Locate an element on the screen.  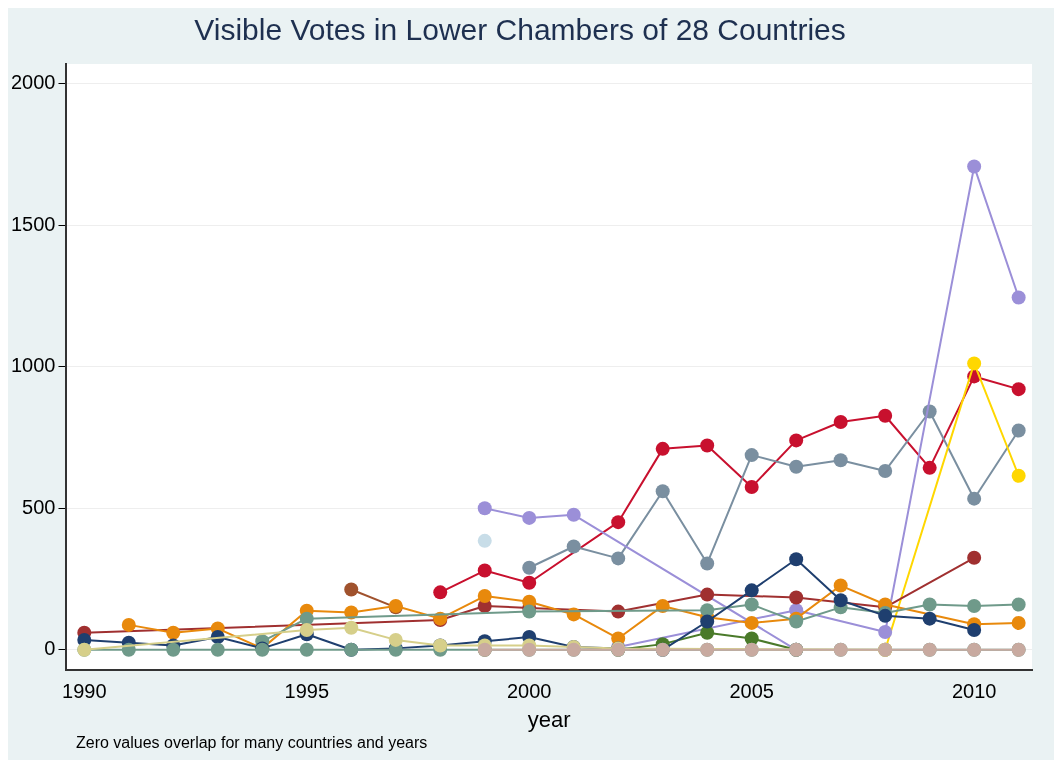
x-tick-label: 1990 is located at coordinates (84, 691).